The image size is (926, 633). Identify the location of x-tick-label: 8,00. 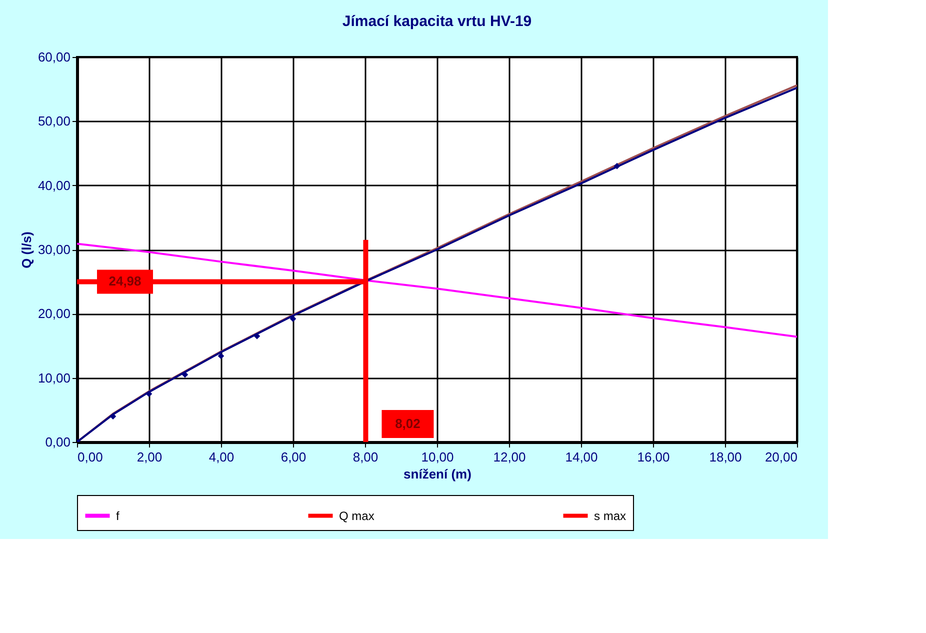
(365, 457).